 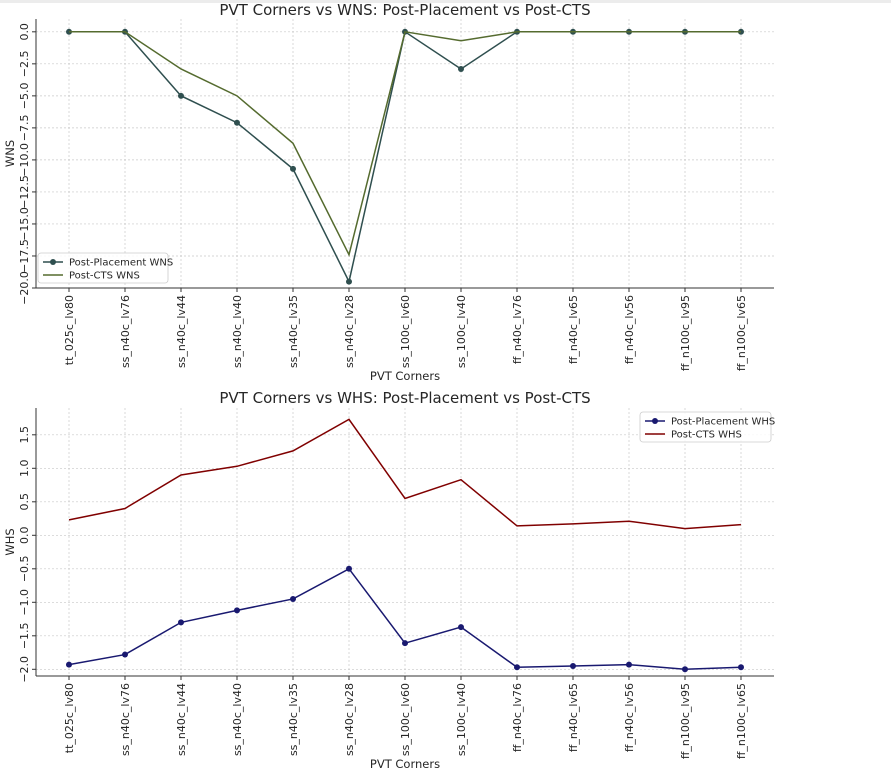 I want to click on y-tick-label: −12.5, so click(x=24, y=192).